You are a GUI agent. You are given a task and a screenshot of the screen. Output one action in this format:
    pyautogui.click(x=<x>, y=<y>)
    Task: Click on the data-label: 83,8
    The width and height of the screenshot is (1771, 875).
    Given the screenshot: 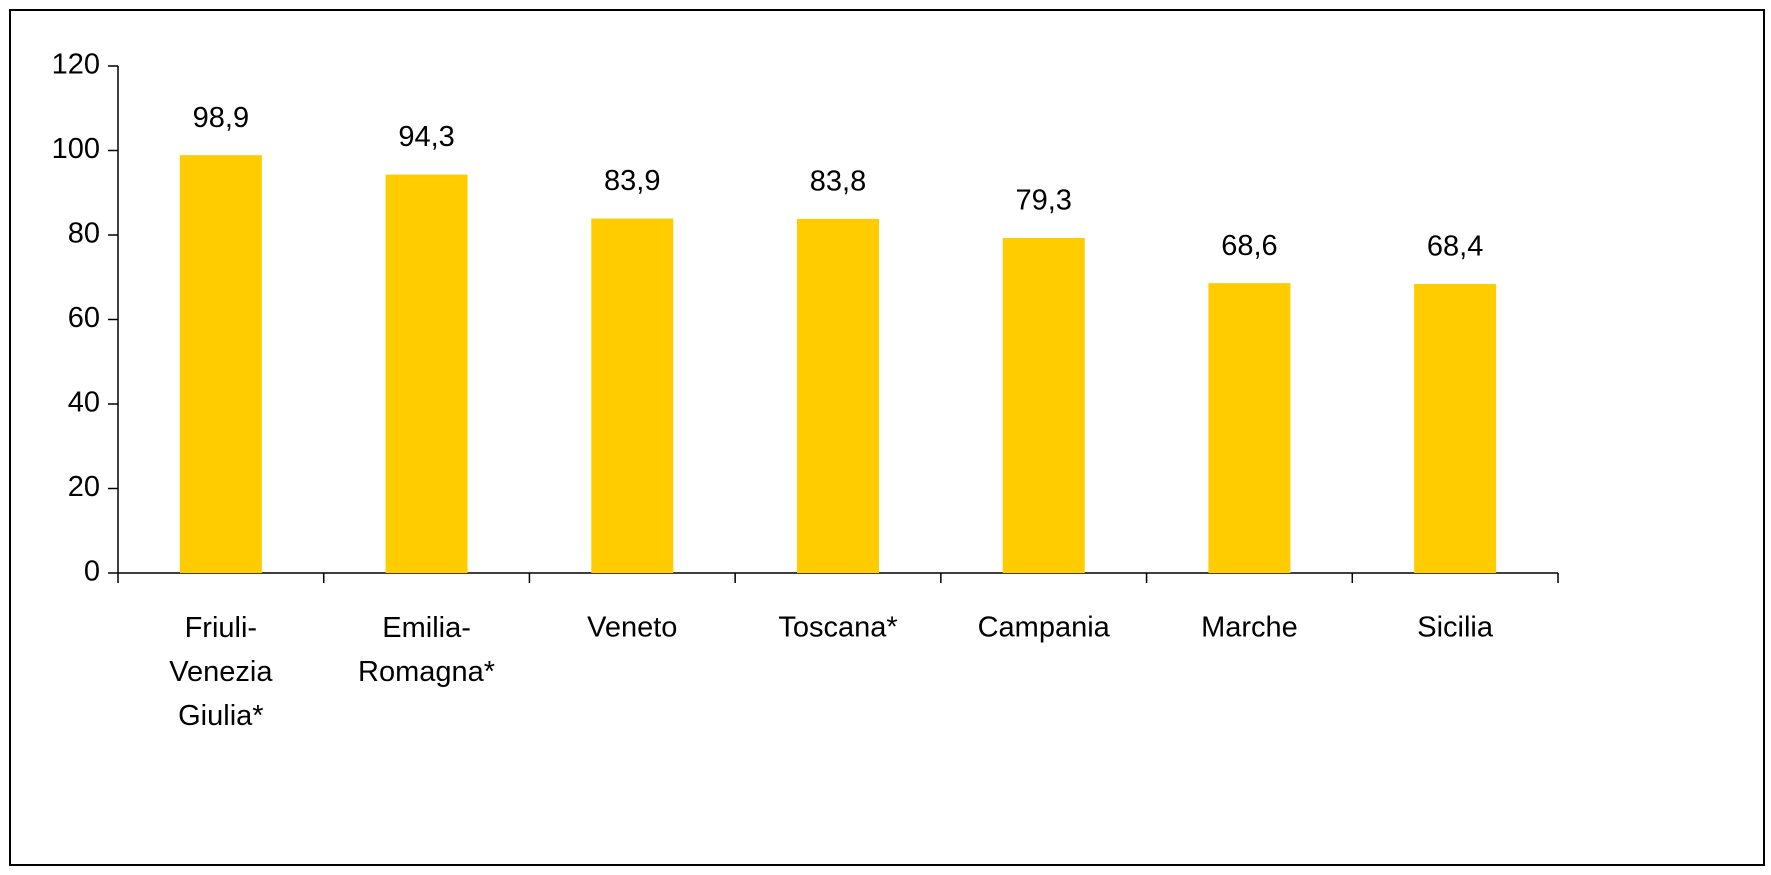 What is the action you would take?
    pyautogui.click(x=838, y=182)
    